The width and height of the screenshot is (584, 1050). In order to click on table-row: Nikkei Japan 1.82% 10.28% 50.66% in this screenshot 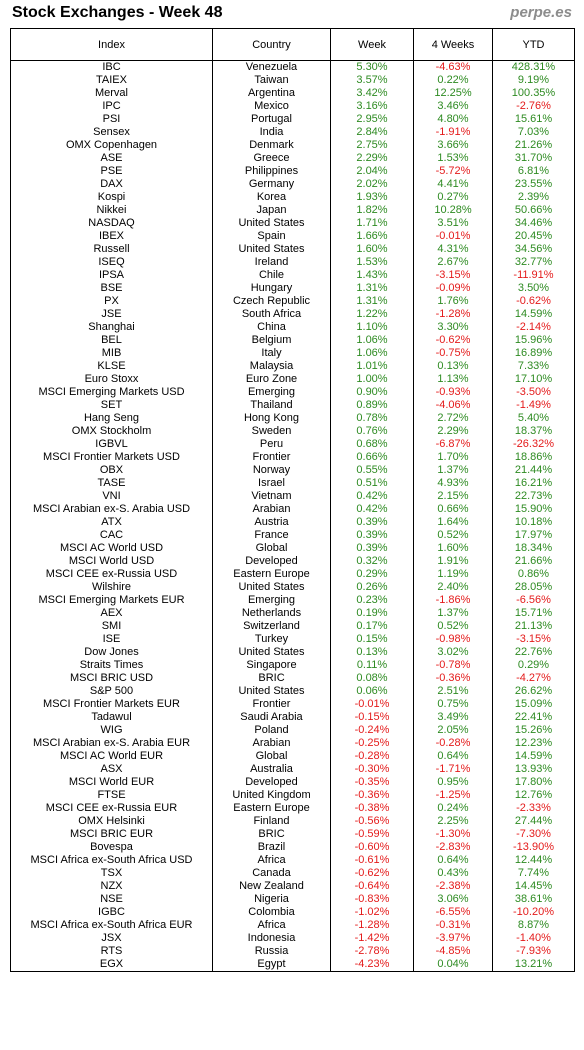, I will do `click(292, 210)`.